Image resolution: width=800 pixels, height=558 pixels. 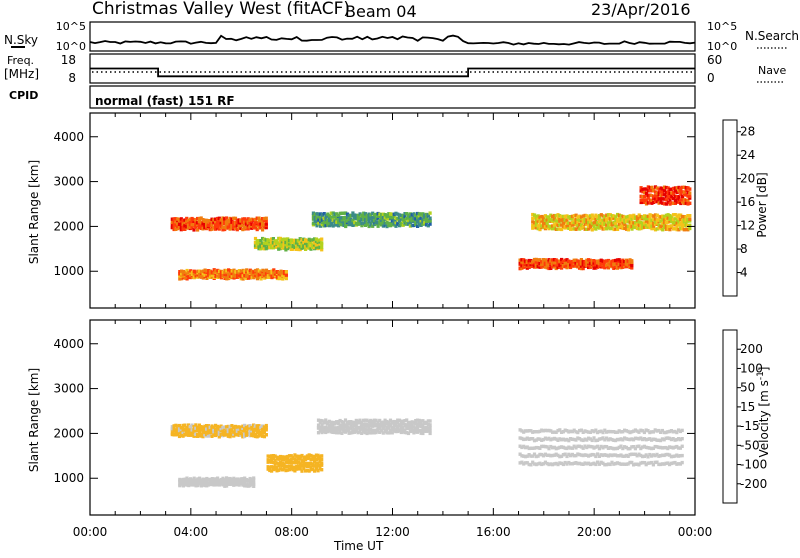 What do you see at coordinates (747, 132) in the screenshot?
I see `power-colorbar-tick-label: 28` at bounding box center [747, 132].